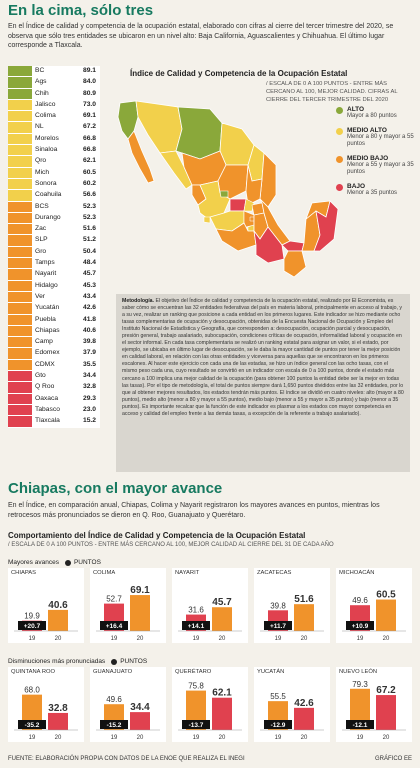  Describe the element at coordinates (52, 263) in the screenshot. I see `state-name: Tamps` at that location.